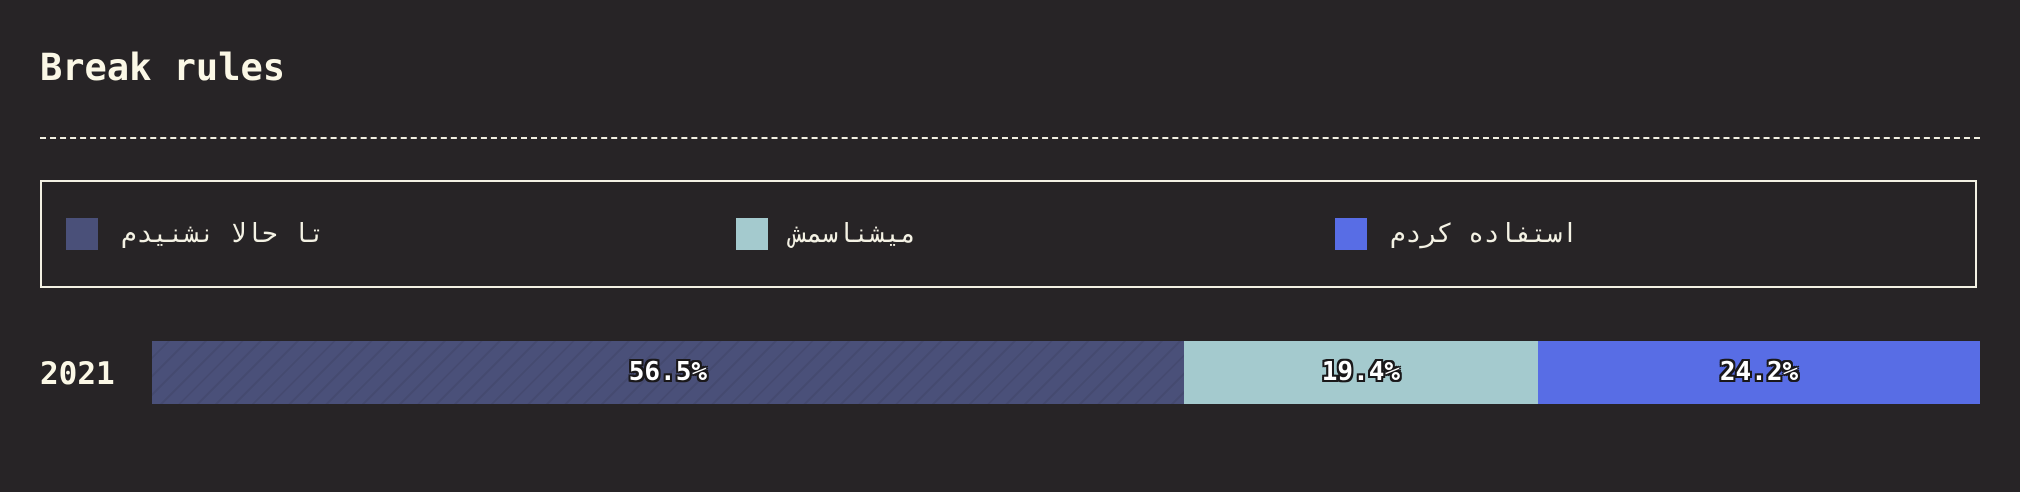  What do you see at coordinates (82, 234) in the screenshot?
I see `legend-swatch-never-heard` at bounding box center [82, 234].